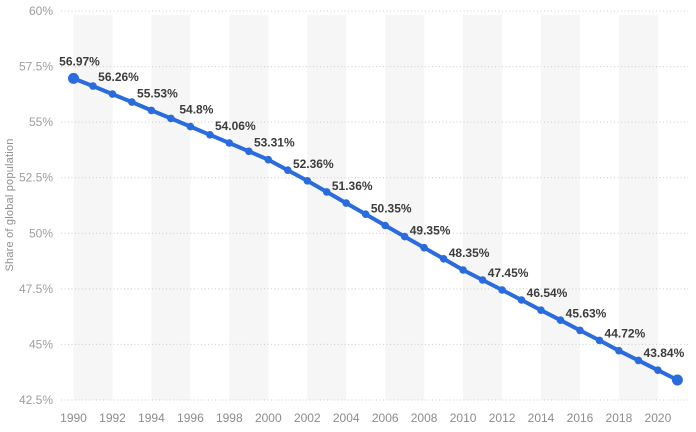  What do you see at coordinates (157, 93) in the screenshot?
I see `data-label: 55.53%` at bounding box center [157, 93].